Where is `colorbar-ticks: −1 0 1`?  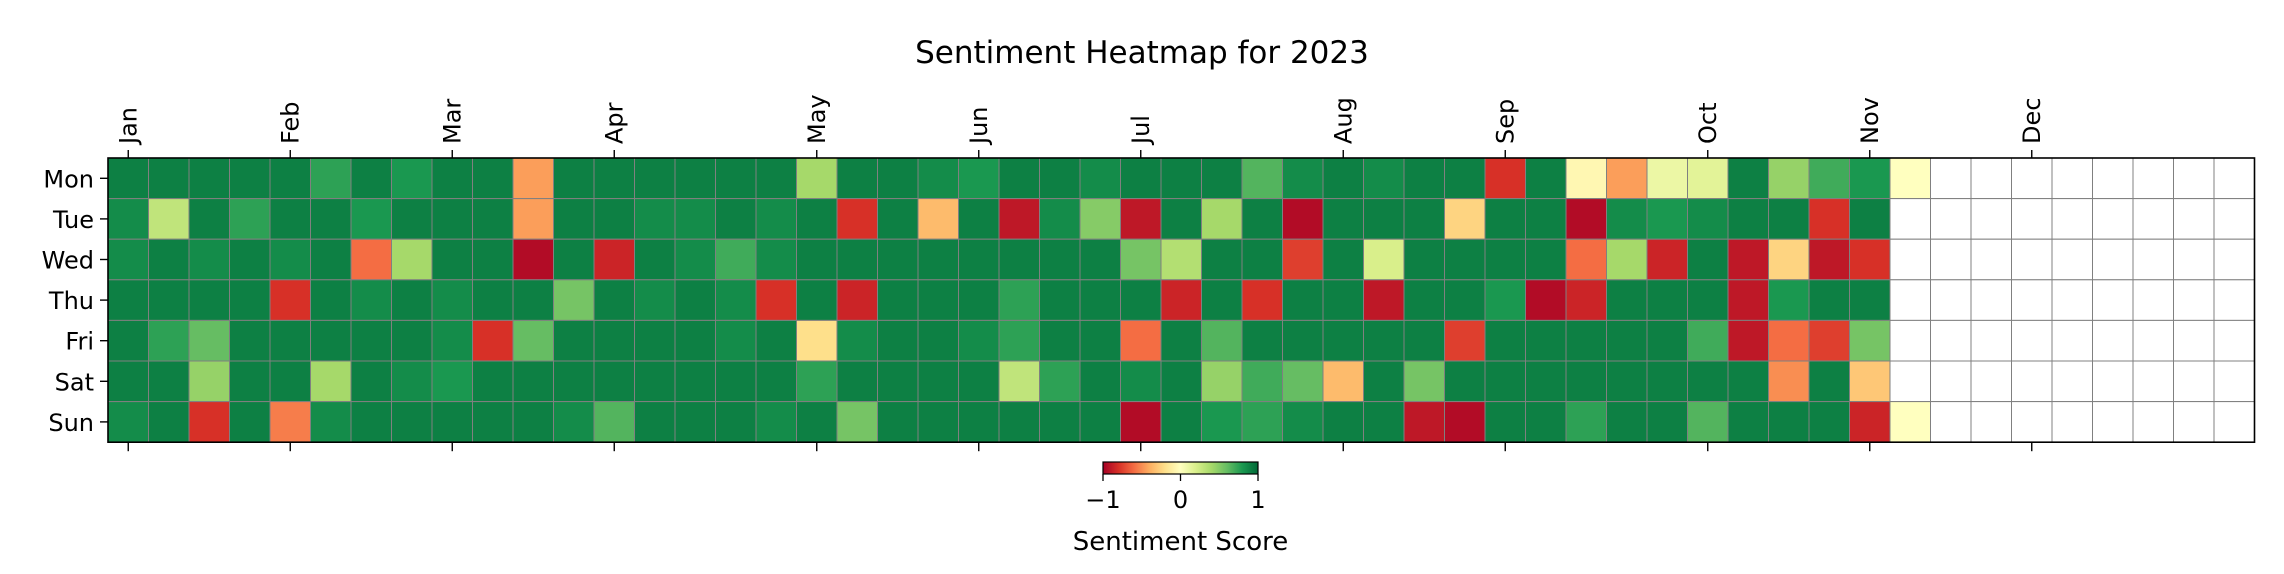 colorbar-ticks: −1 0 1 is located at coordinates (1175, 494).